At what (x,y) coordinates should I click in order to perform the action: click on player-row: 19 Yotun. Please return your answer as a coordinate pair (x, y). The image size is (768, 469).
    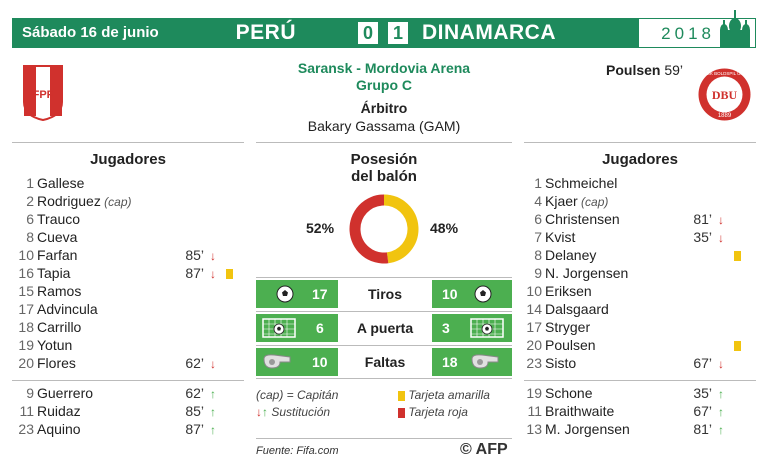
    Looking at the image, I should click on (122, 346).